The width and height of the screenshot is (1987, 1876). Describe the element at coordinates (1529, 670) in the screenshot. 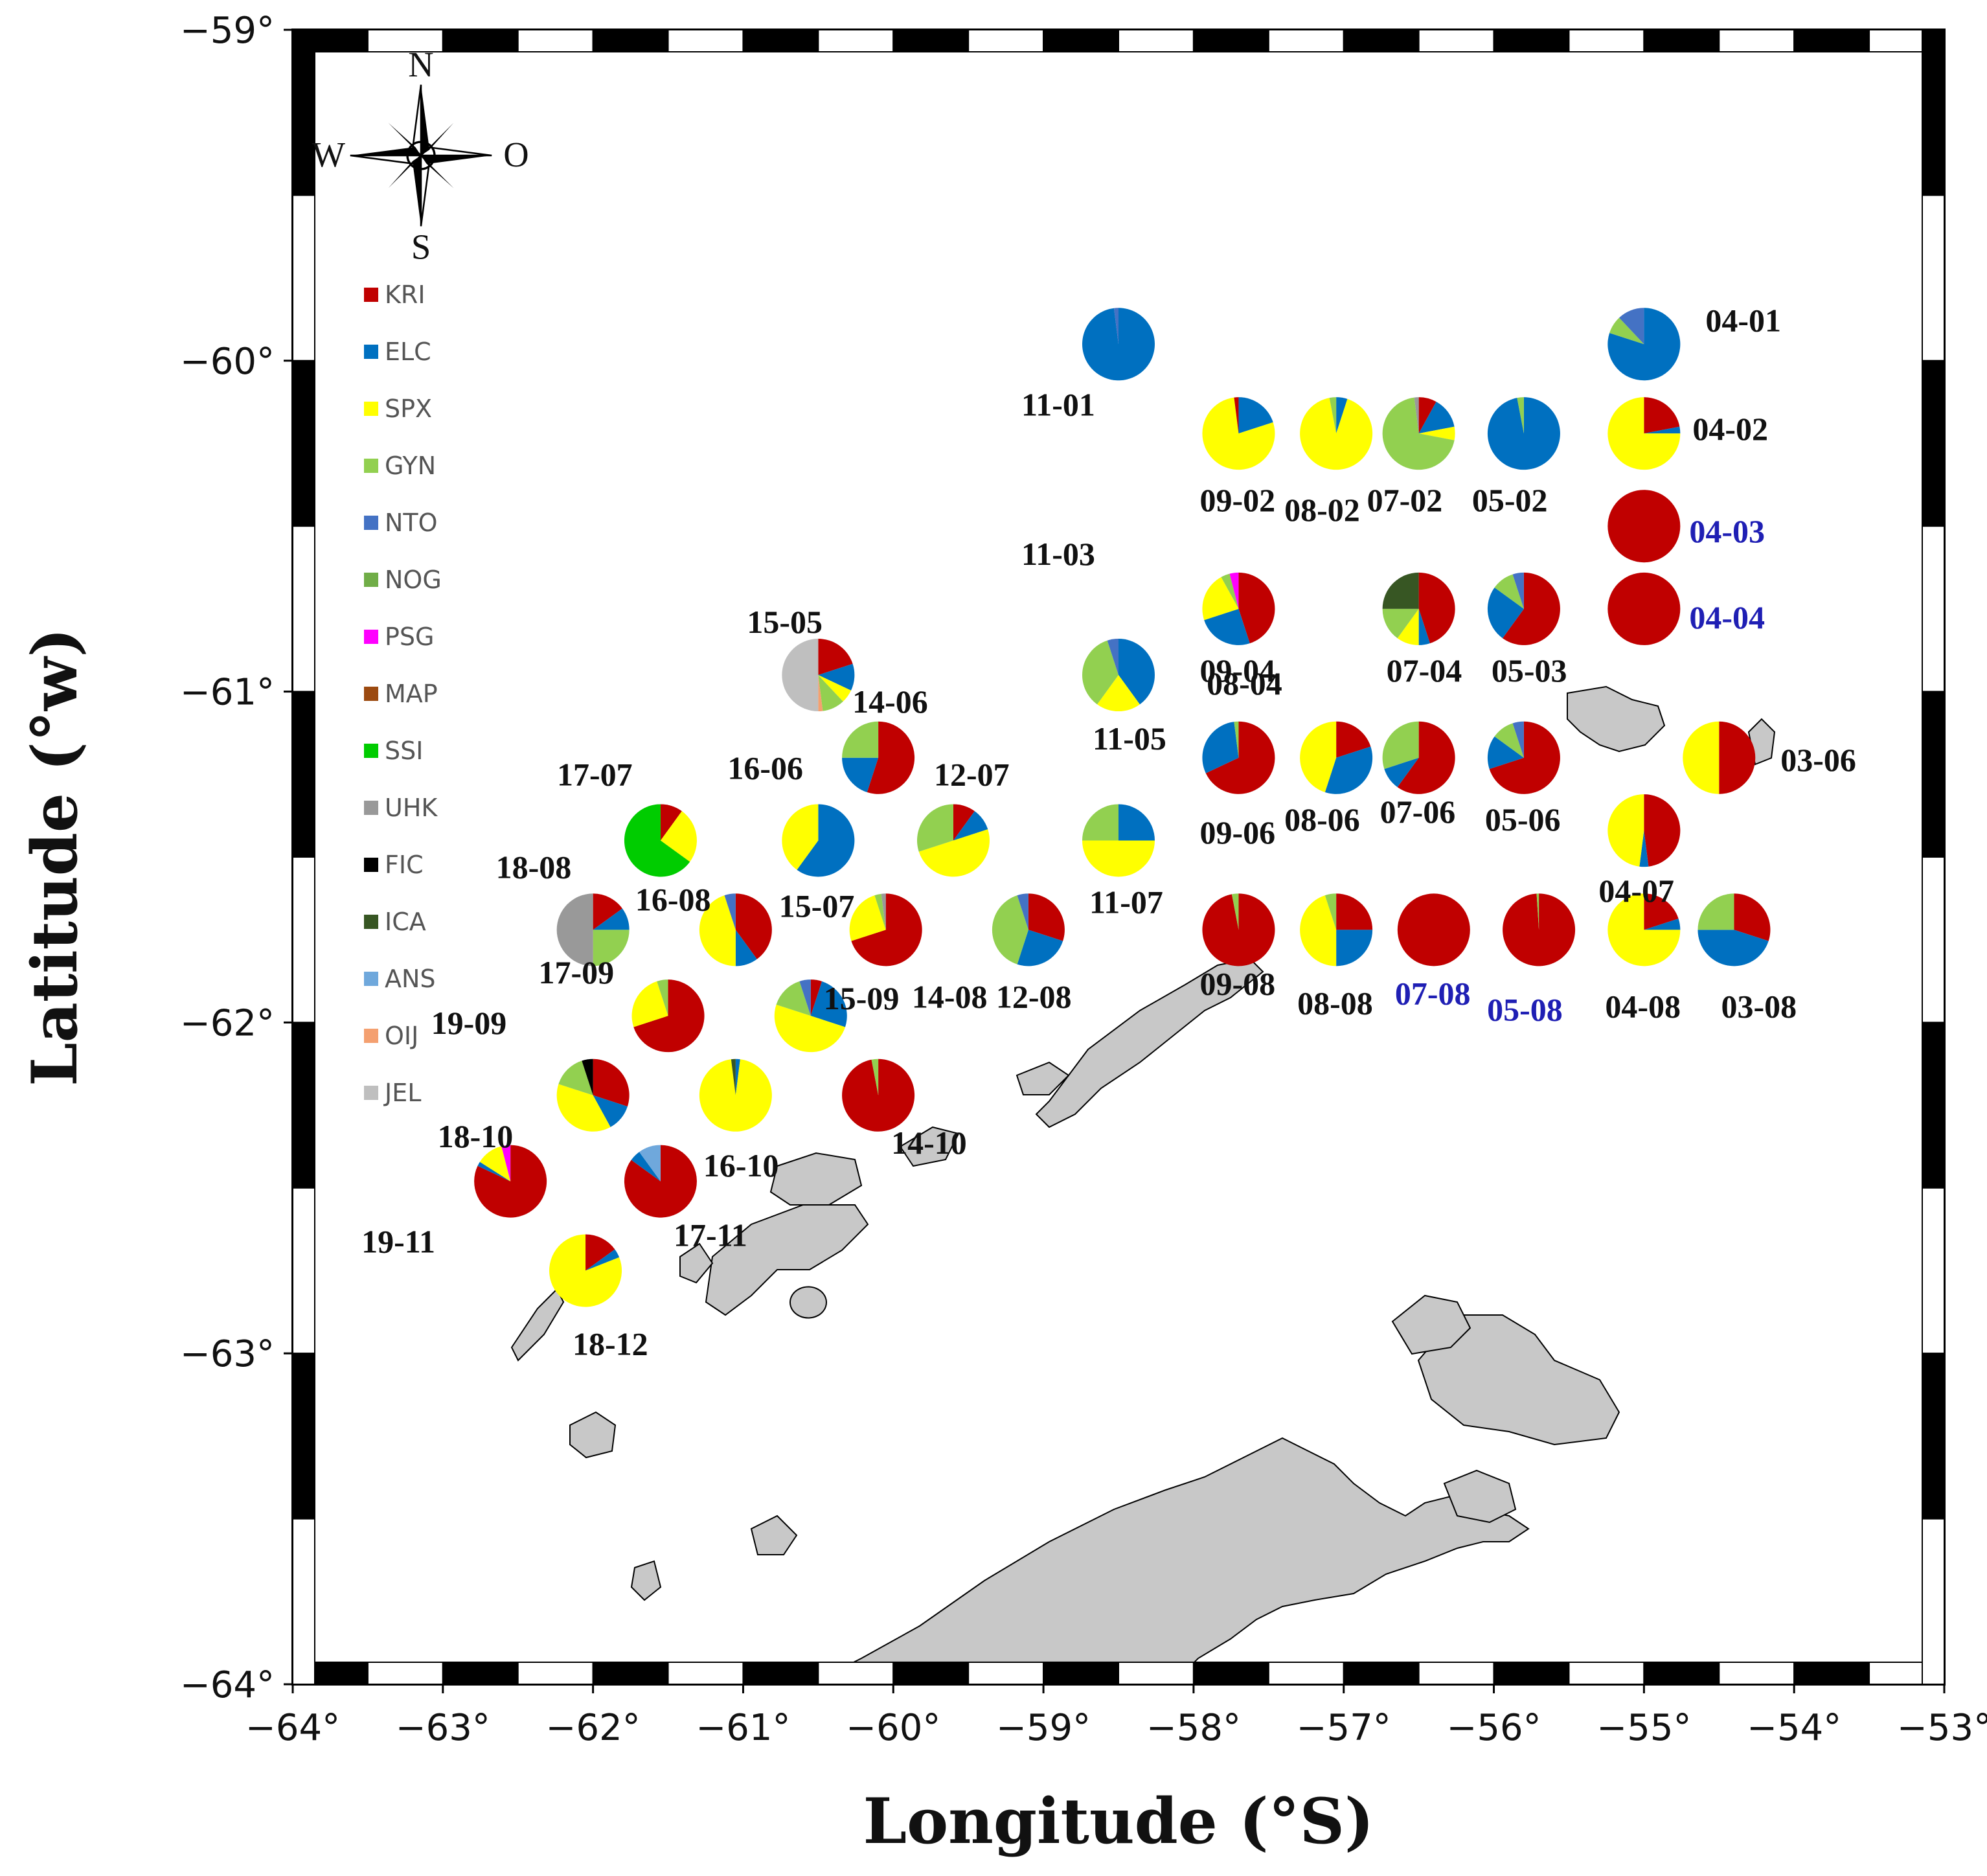

I see `station-label: 05-03` at that location.